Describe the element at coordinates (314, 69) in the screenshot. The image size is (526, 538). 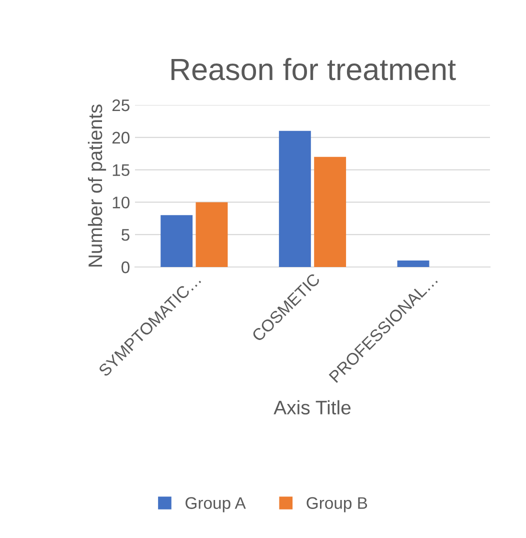
I see `chart-title: Reason for treatment` at that location.